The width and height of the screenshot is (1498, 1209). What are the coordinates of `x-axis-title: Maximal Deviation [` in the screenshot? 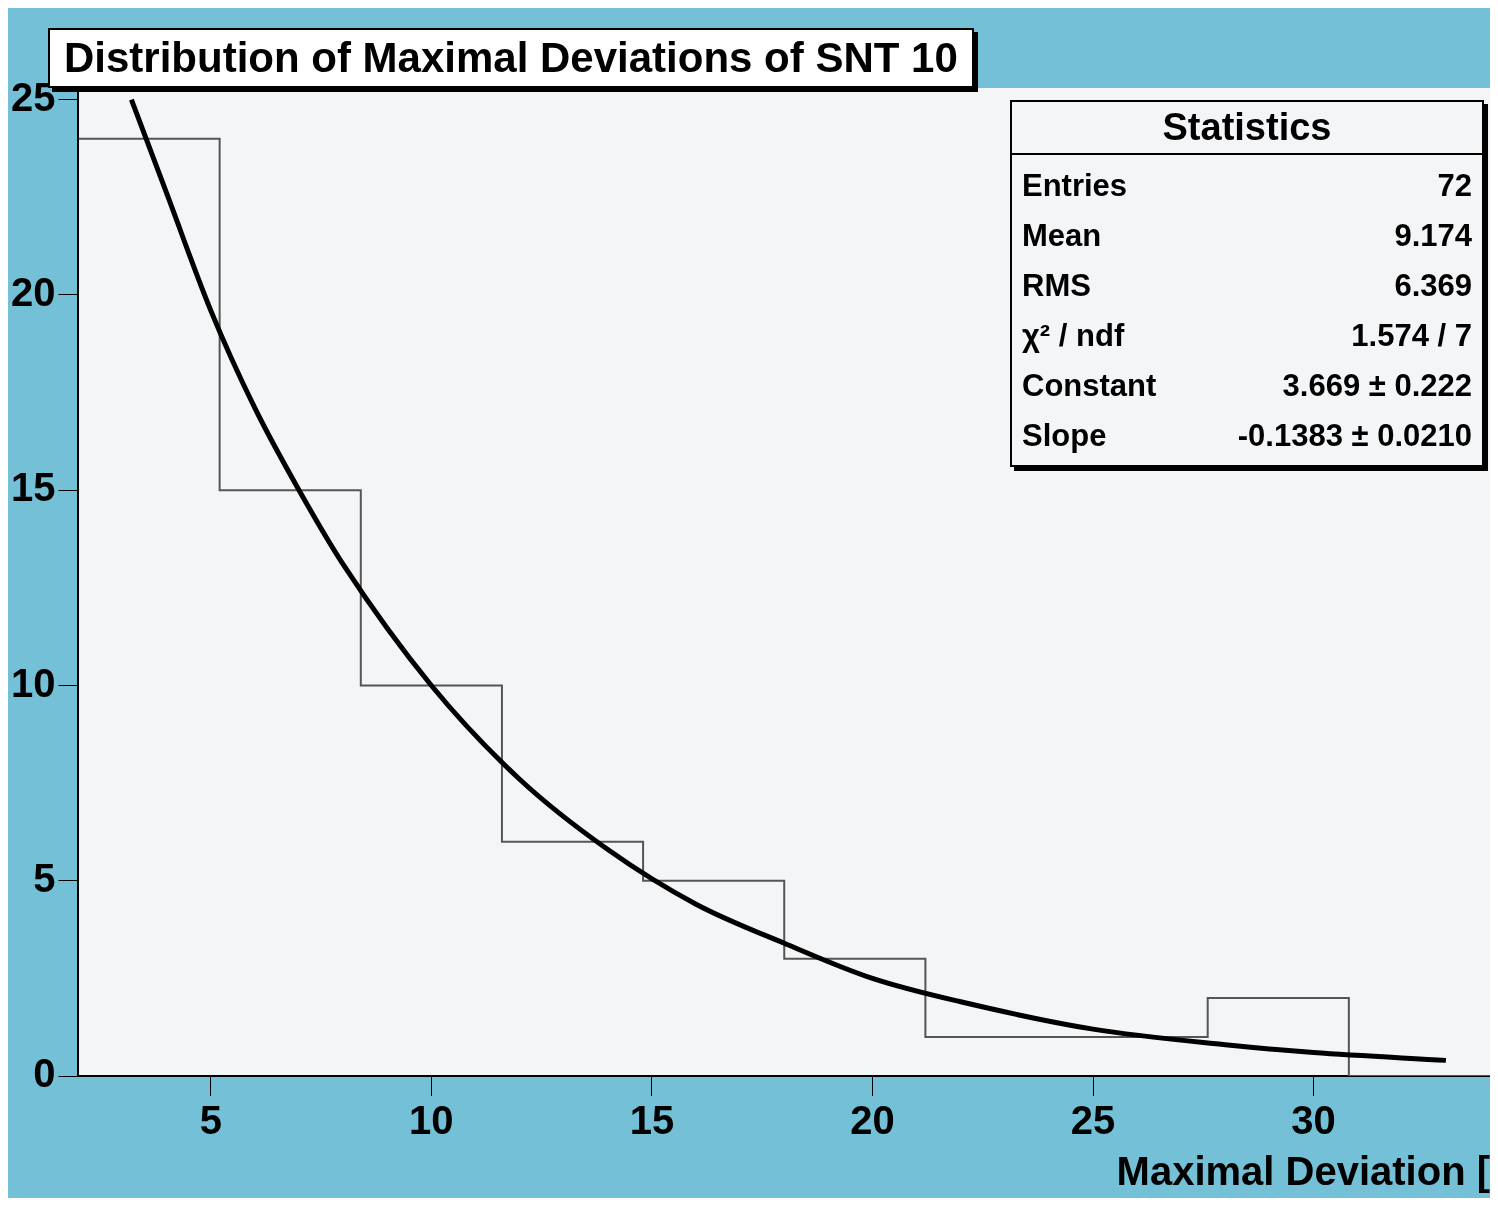 It's located at (1303, 1171).